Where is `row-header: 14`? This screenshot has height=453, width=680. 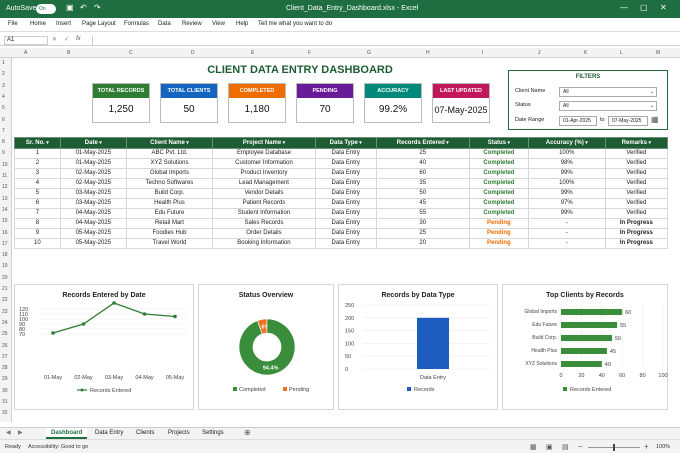
row-header: 14 is located at coordinates (5, 209).